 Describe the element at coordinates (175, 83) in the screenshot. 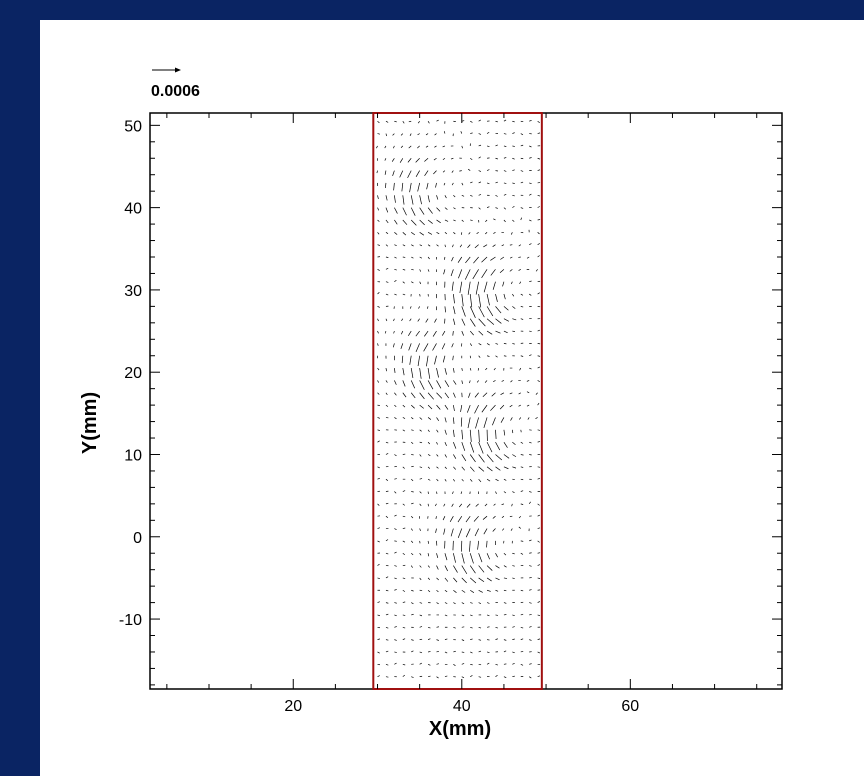

I see `reference-vector: 0.0006` at that location.